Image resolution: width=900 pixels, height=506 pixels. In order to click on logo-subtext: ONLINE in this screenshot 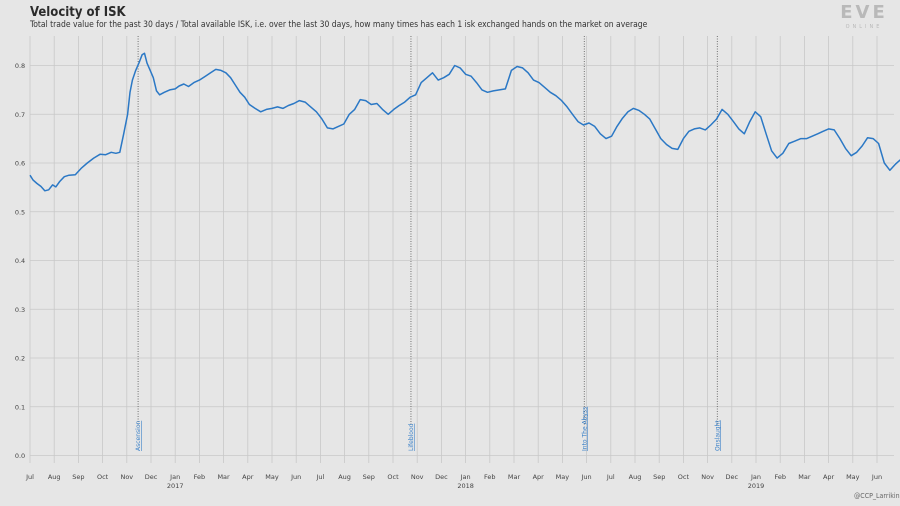, I will do `click(864, 27)`.